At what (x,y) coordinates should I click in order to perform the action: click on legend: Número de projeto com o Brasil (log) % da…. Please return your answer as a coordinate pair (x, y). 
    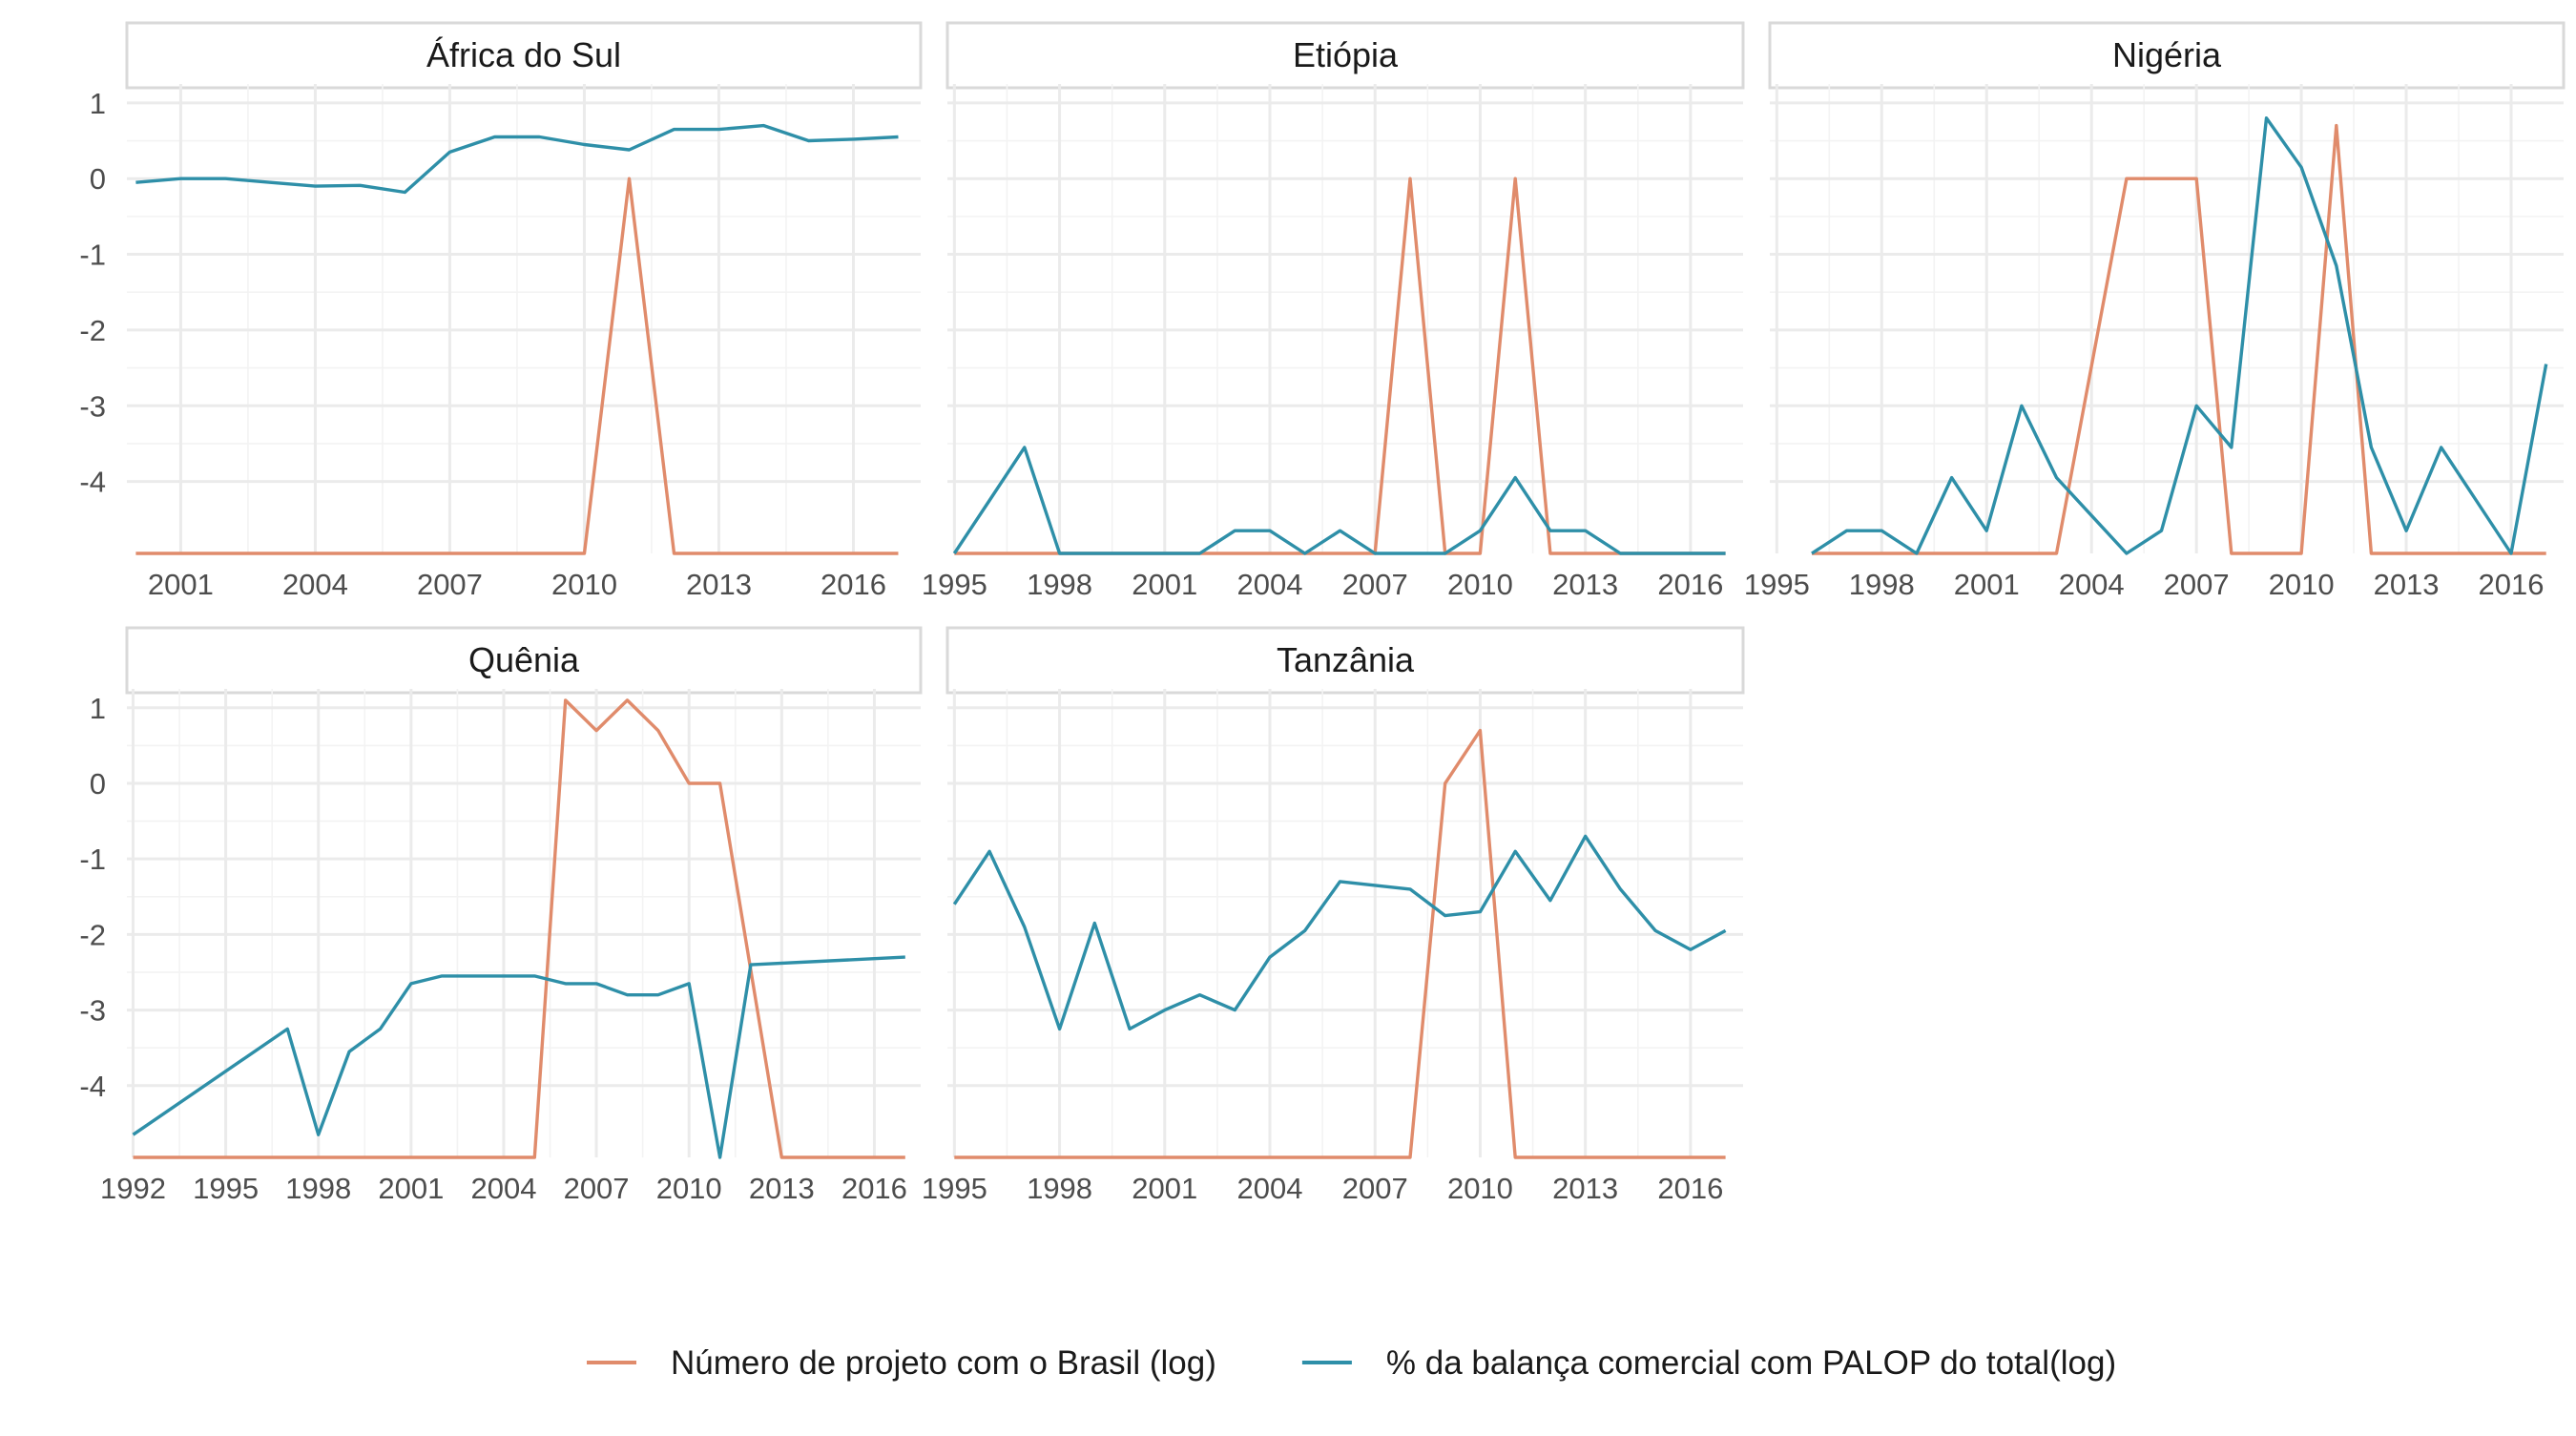
    Looking at the image, I should click on (1351, 1363).